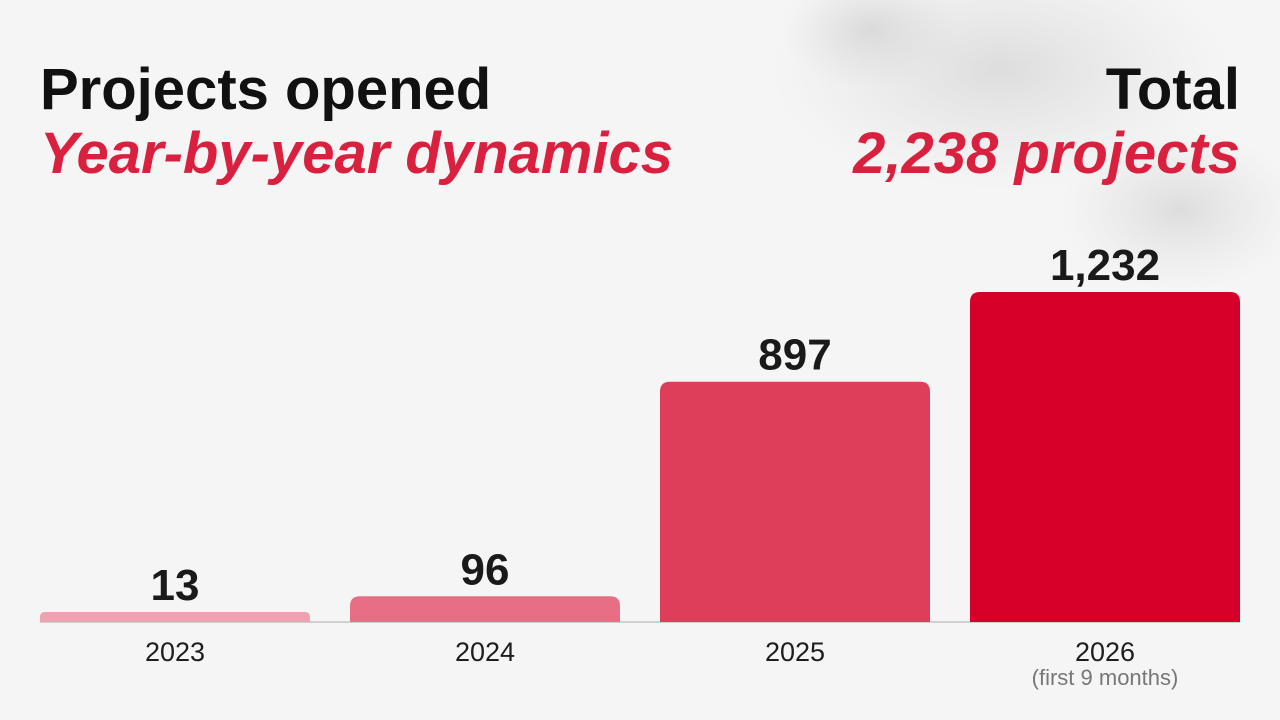 This screenshot has width=1280, height=720. Describe the element at coordinates (795, 652) in the screenshot. I see `category-label-2025: 2025` at that location.